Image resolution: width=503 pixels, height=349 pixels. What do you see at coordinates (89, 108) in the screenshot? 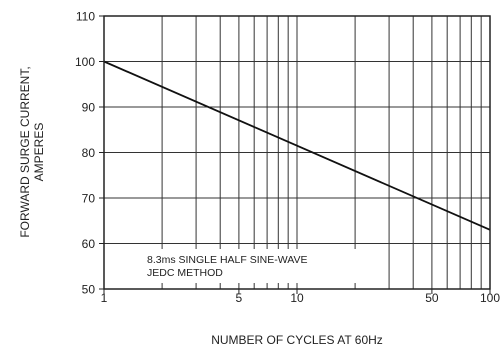
I see `y-tick-label: 90` at bounding box center [89, 108].